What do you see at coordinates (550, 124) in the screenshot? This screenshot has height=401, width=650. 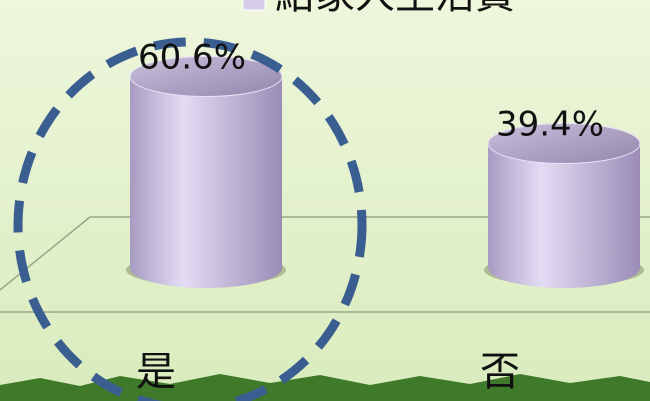 I see `data-label: 39.4%` at bounding box center [550, 124].